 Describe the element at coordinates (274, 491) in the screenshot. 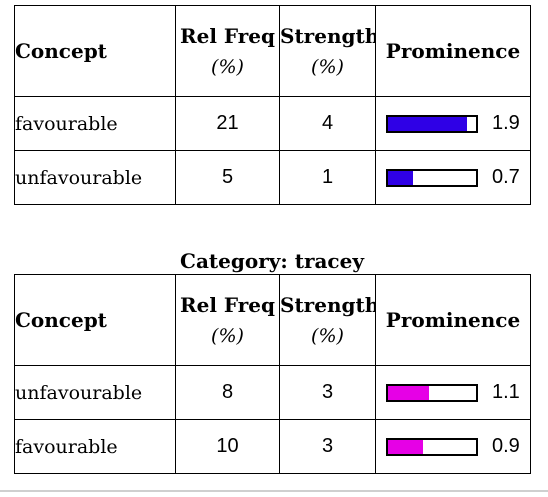

I see `bottom-divider` at that location.